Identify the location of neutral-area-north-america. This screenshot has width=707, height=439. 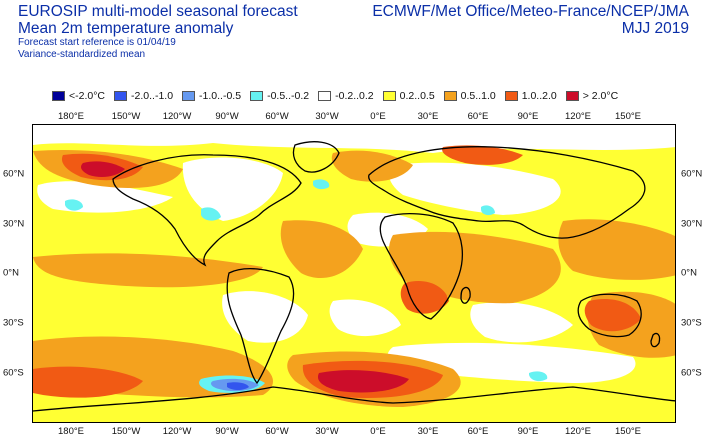
(232, 189).